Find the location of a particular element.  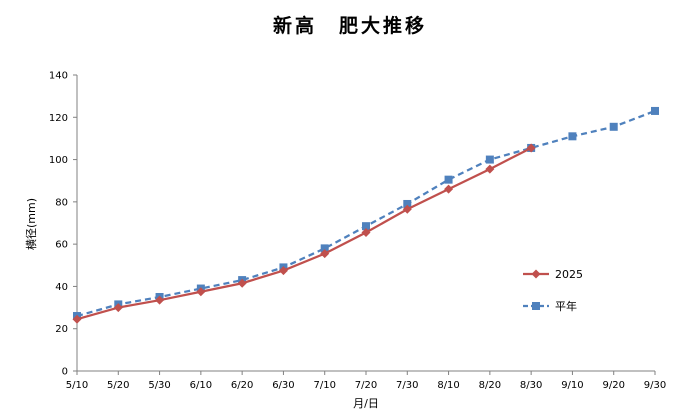

x-tick-label: 8/20 is located at coordinates (490, 385).